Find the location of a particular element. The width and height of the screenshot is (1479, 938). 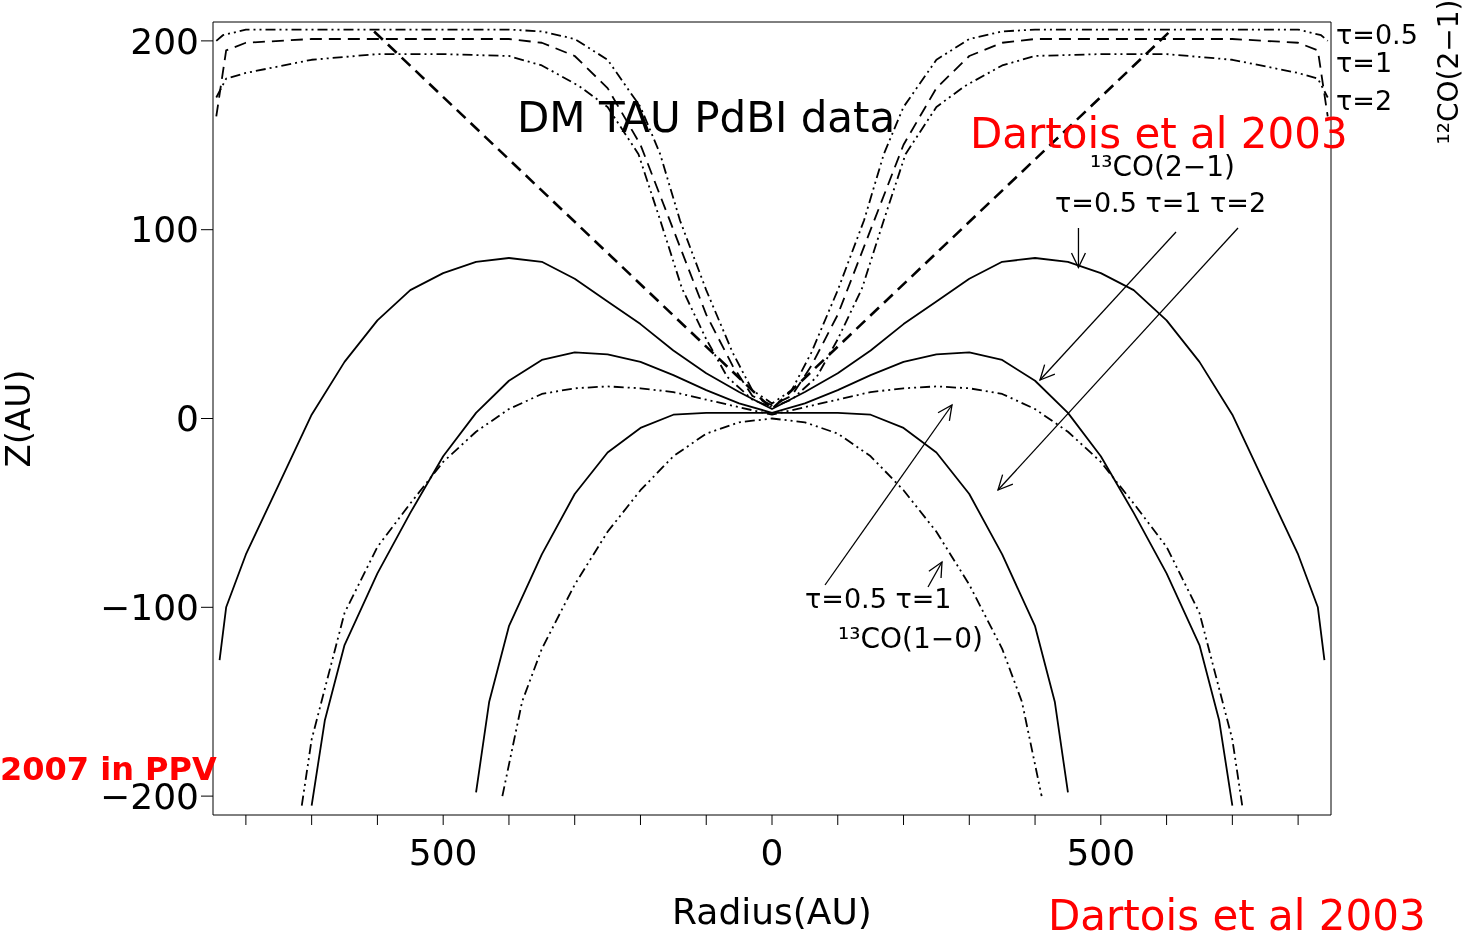

y-axis-title: Z(AU) is located at coordinates (19, 418).